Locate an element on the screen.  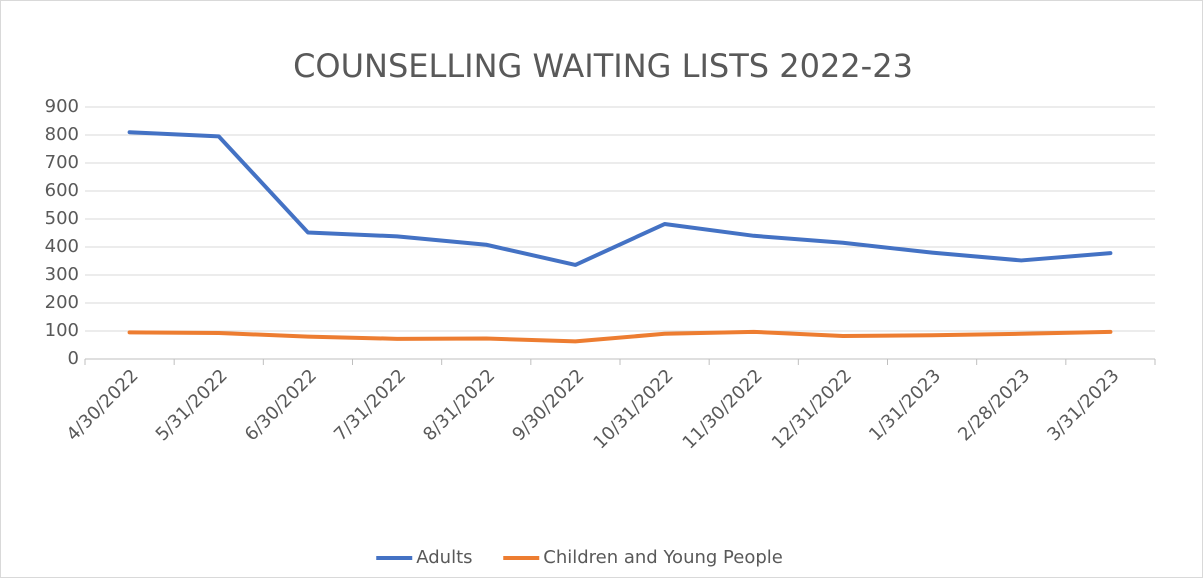
series-line is located at coordinates (620, 336).